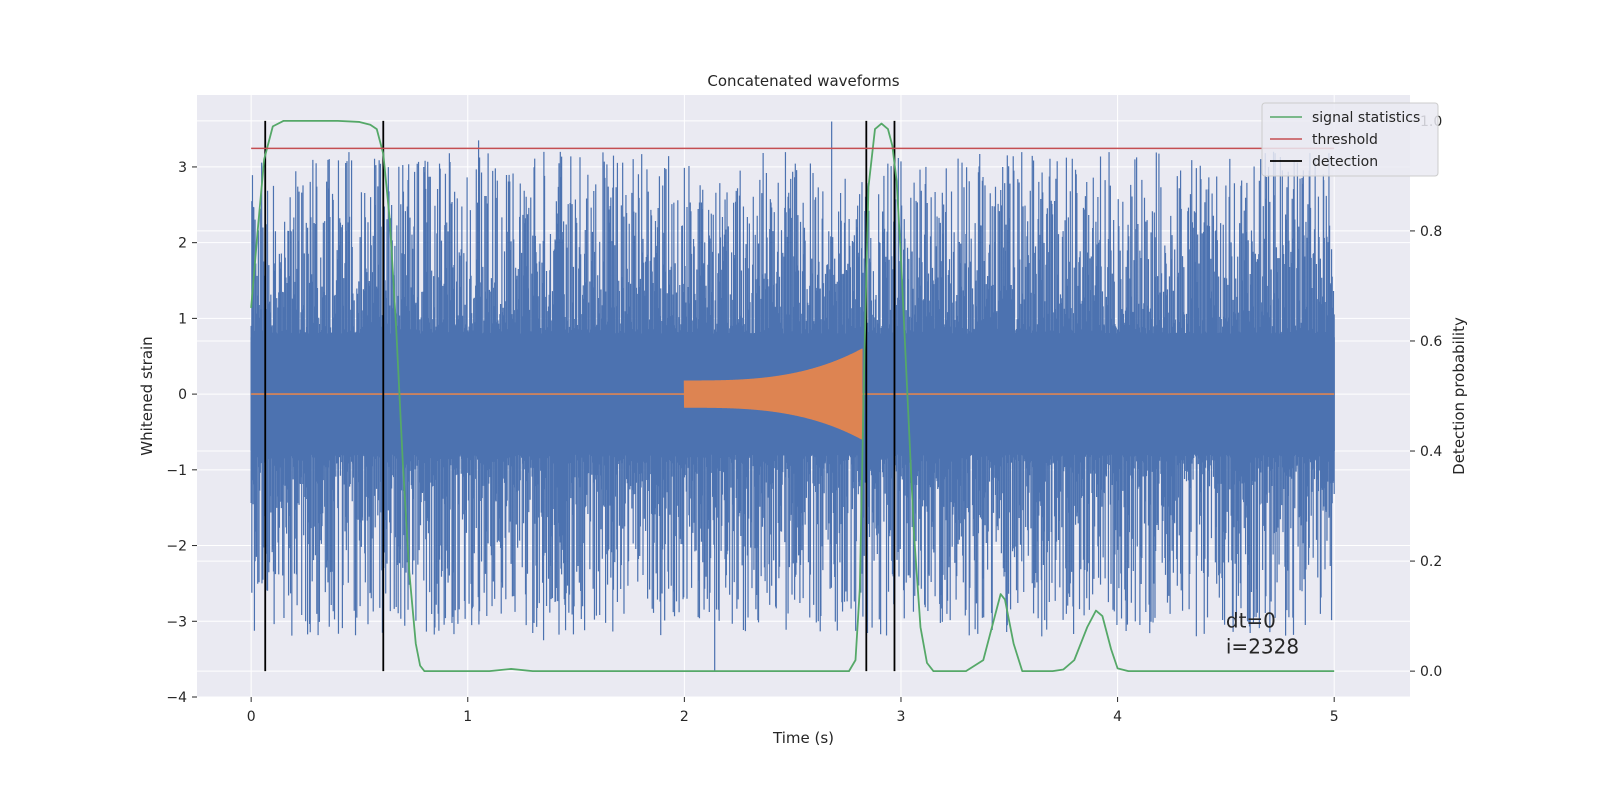 This screenshot has height=800, width=1600. Describe the element at coordinates (176, 698) in the screenshot. I see `y-tick-label: −4` at that location.